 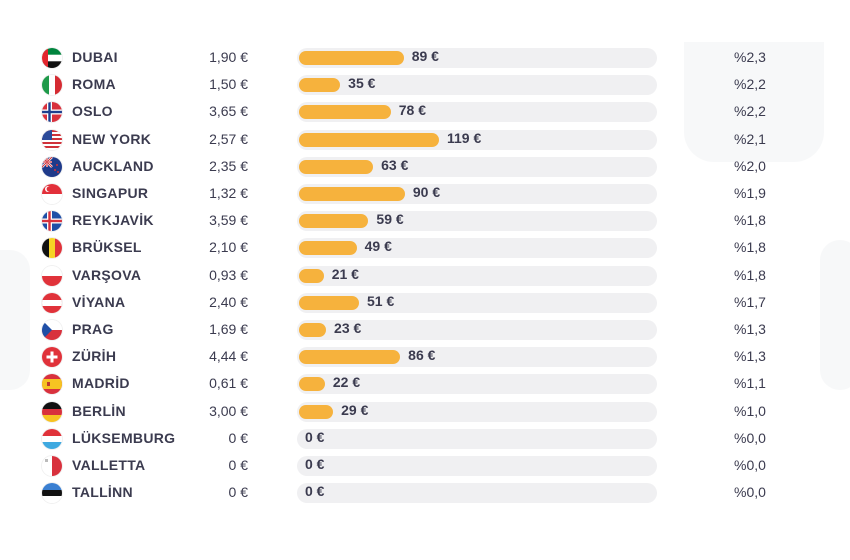 I want to click on belgium-flag-icon, so click(x=52, y=248).